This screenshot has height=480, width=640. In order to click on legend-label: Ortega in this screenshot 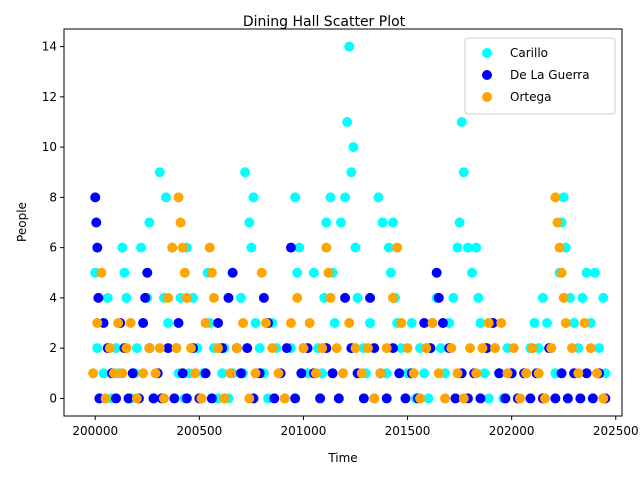, I will do `click(530, 97)`.